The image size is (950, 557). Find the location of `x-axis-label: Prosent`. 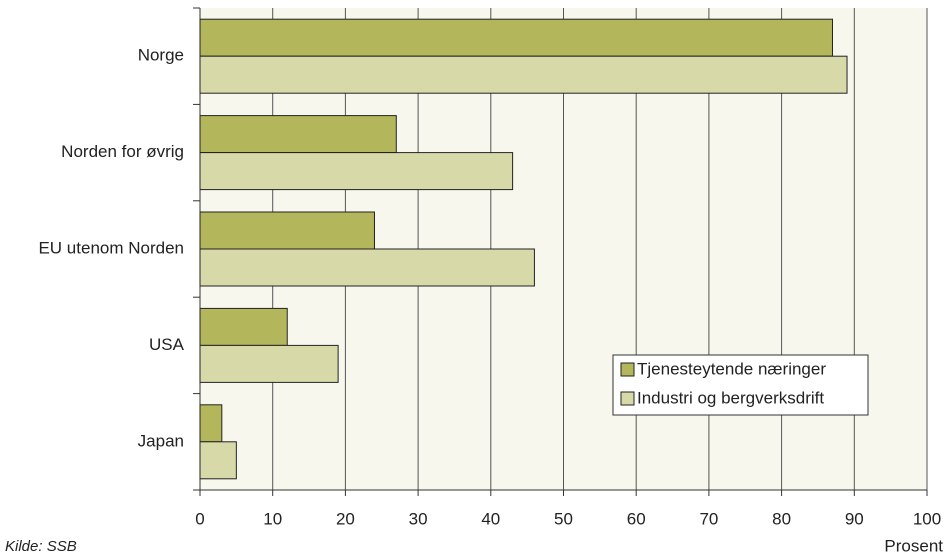

x-axis-label: Prosent is located at coordinates (913, 545).